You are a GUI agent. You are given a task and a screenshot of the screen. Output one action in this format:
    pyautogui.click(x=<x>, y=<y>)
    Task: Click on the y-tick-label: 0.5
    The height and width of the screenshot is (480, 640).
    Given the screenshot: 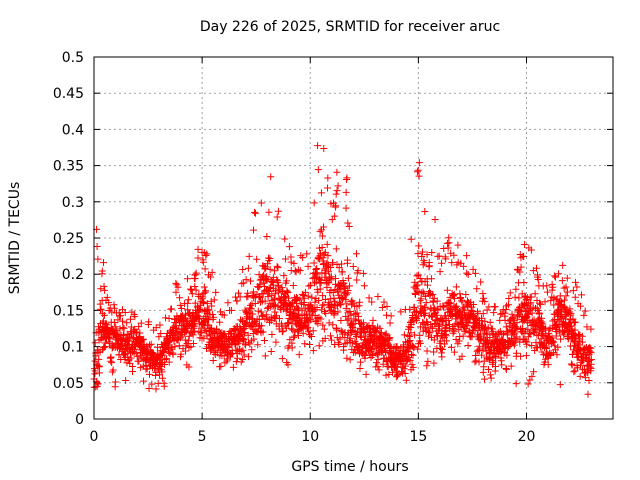 What is the action you would take?
    pyautogui.click(x=73, y=58)
    